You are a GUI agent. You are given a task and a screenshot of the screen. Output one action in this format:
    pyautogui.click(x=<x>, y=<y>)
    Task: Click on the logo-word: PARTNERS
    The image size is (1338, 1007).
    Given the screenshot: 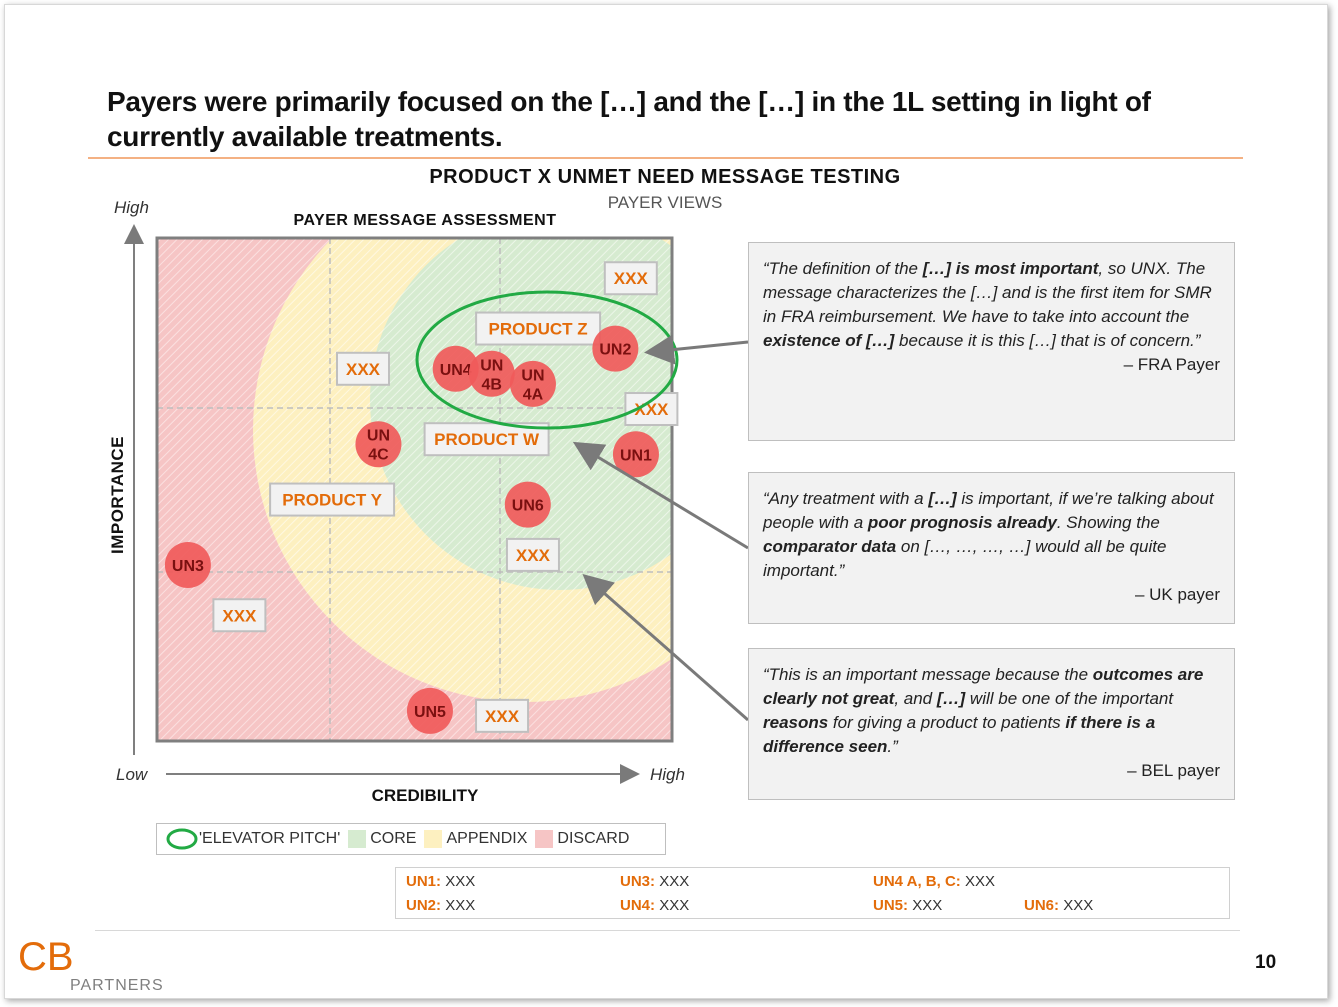 What is the action you would take?
    pyautogui.click(x=117, y=985)
    